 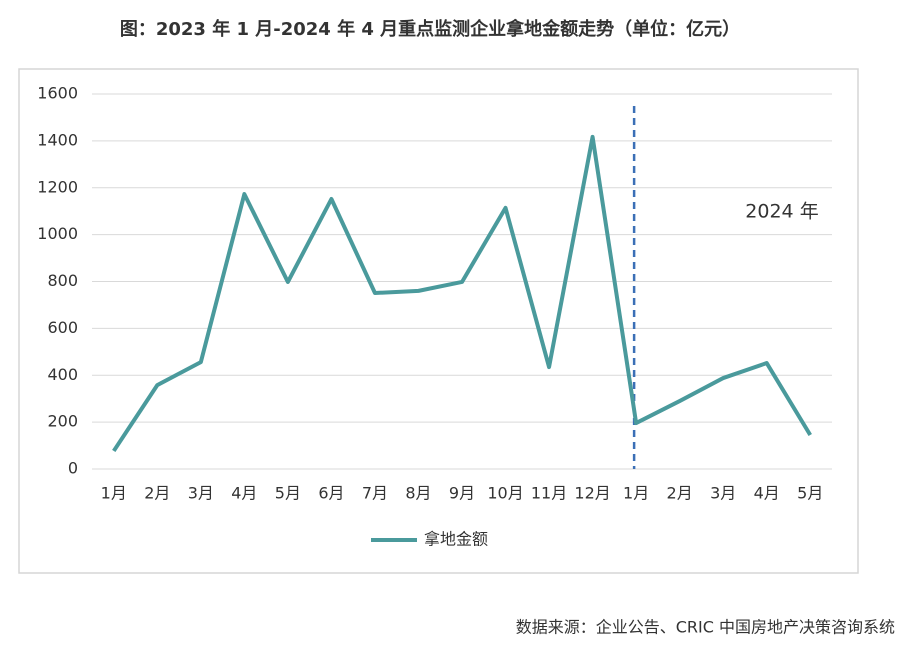 What do you see at coordinates (331, 493) in the screenshot?
I see `x-tick-label: 6月` at bounding box center [331, 493].